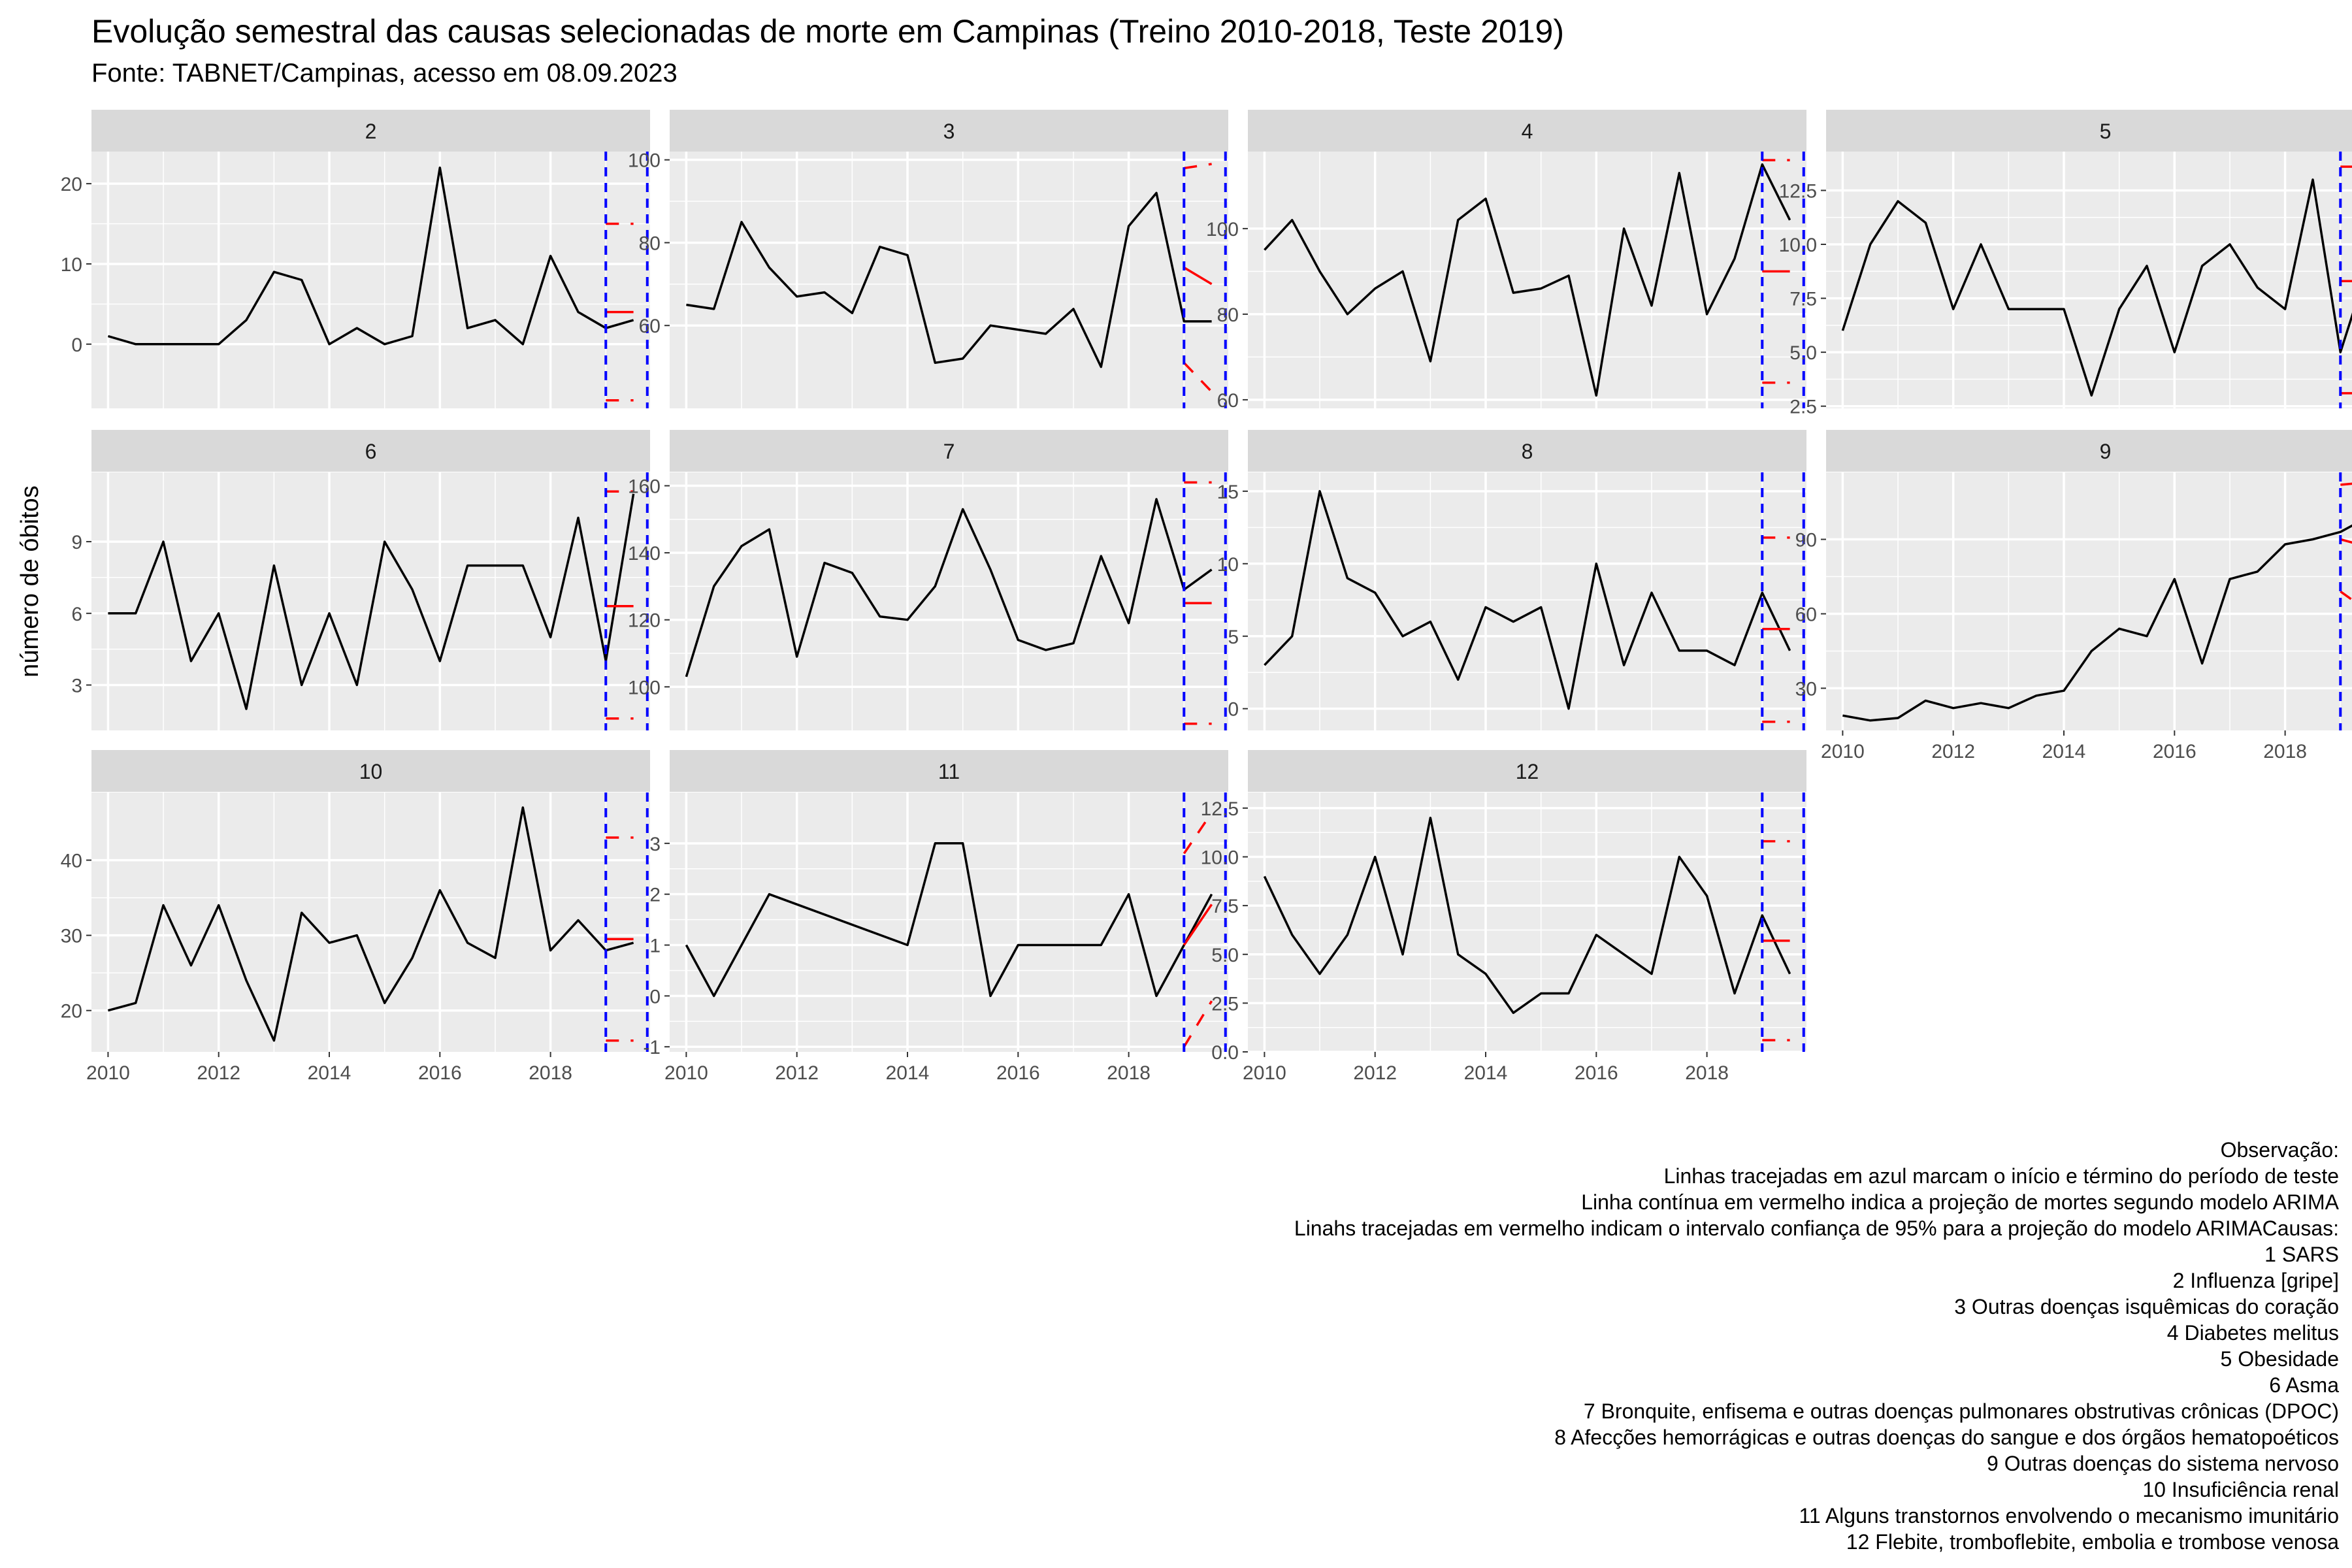  Describe the element at coordinates (2106, 131) in the screenshot. I see `facet-strip-label: 5` at that location.